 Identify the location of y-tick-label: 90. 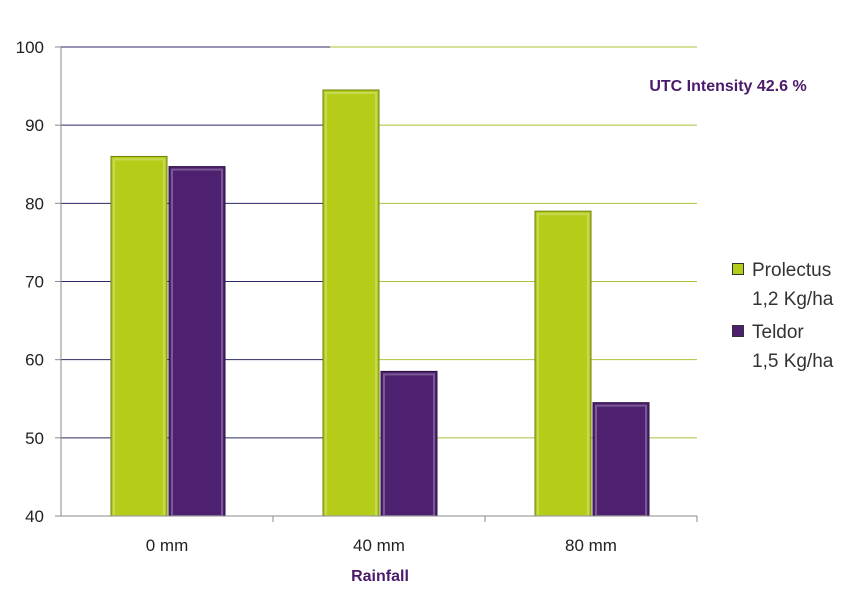
(34, 125).